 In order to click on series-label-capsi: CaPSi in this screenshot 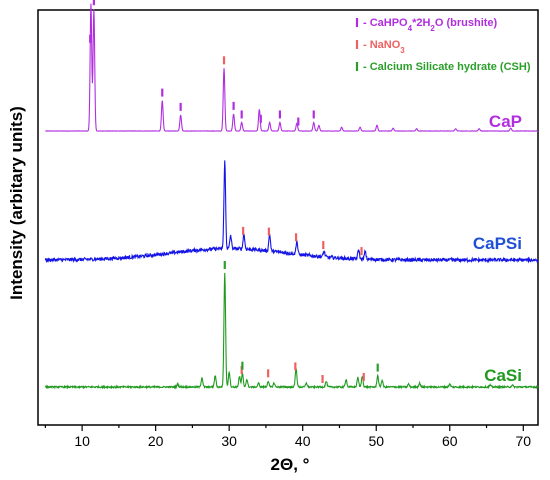, I will do `click(497, 243)`.